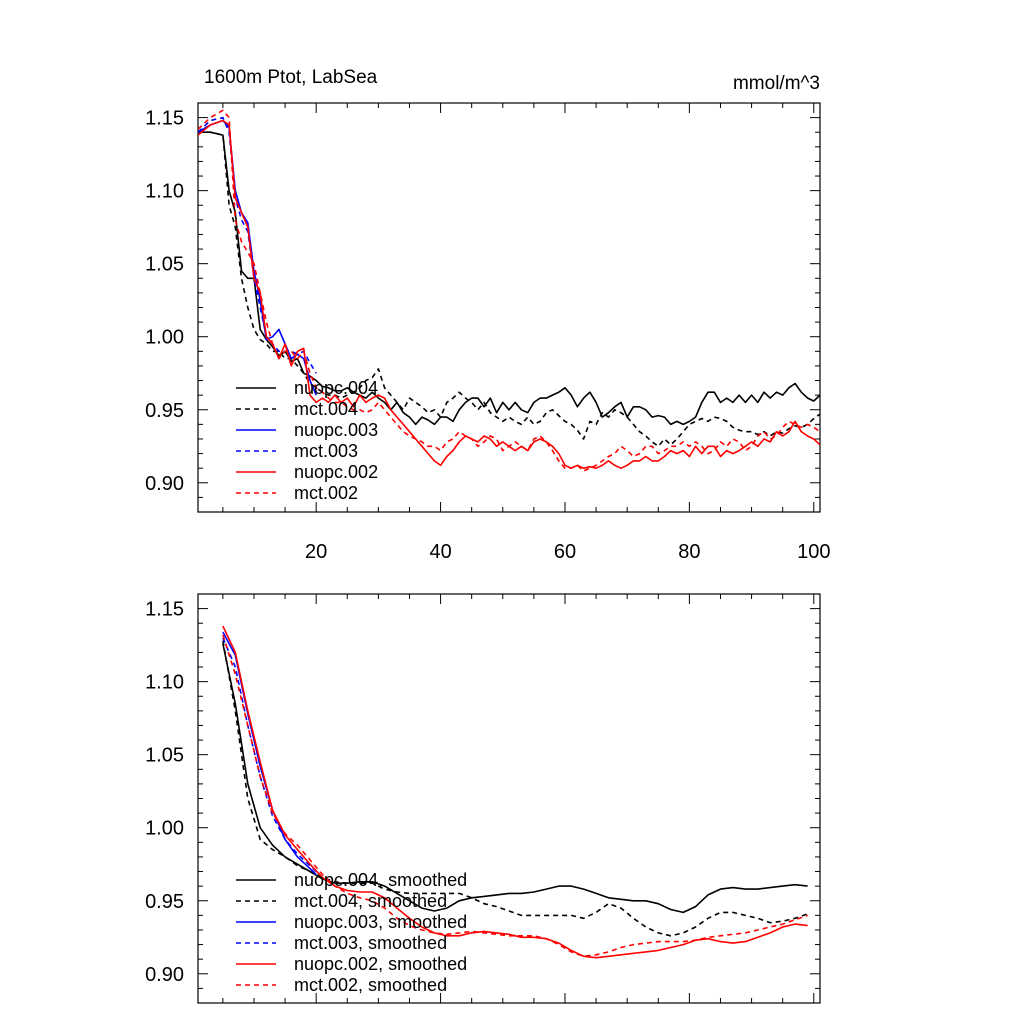  What do you see at coordinates (336, 388) in the screenshot?
I see `legend-label: nuopc.004` at bounding box center [336, 388].